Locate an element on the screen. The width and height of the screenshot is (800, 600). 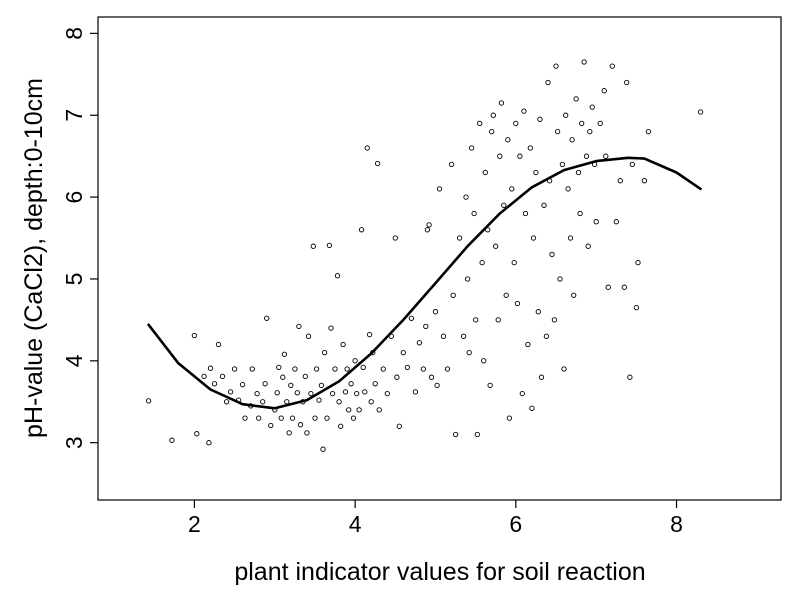
x-axis: 2 4 6 8 is located at coordinates (435, 518).